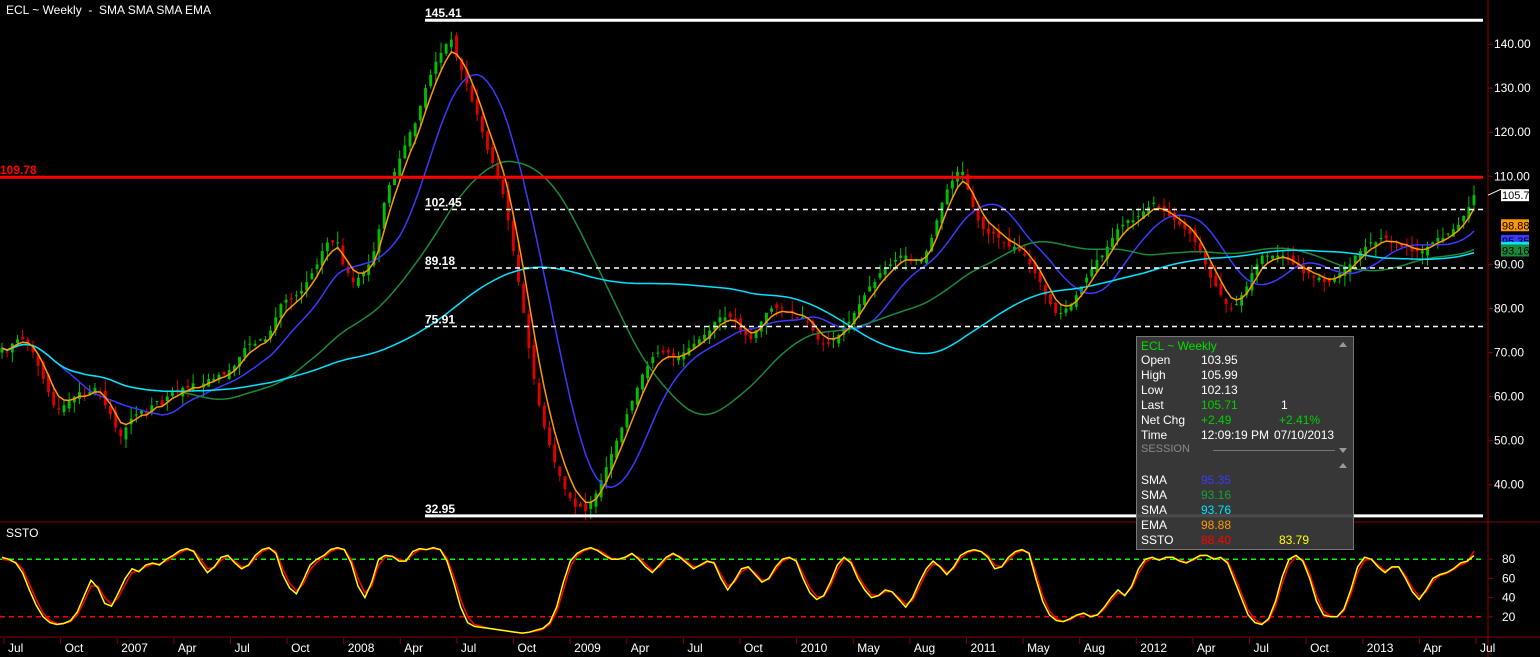 This screenshot has height=657, width=1540. What do you see at coordinates (1294, 540) in the screenshot?
I see `indicator-value-2: 83.79` at bounding box center [1294, 540].